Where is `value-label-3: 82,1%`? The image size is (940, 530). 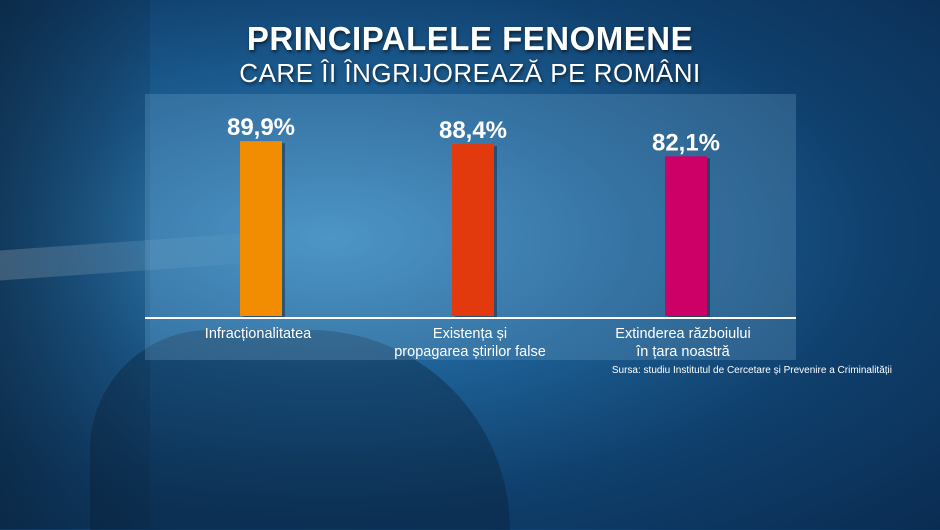
value-label-3: 82,1% is located at coordinates (686, 142).